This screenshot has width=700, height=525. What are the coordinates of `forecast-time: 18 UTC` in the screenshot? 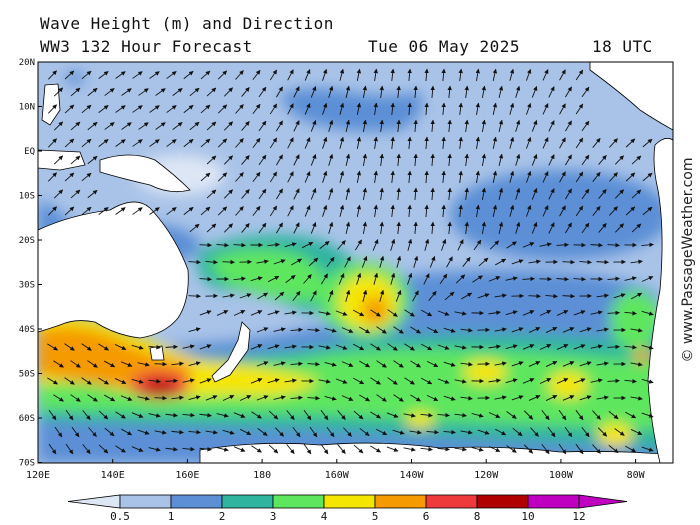 It's located at (622, 46).